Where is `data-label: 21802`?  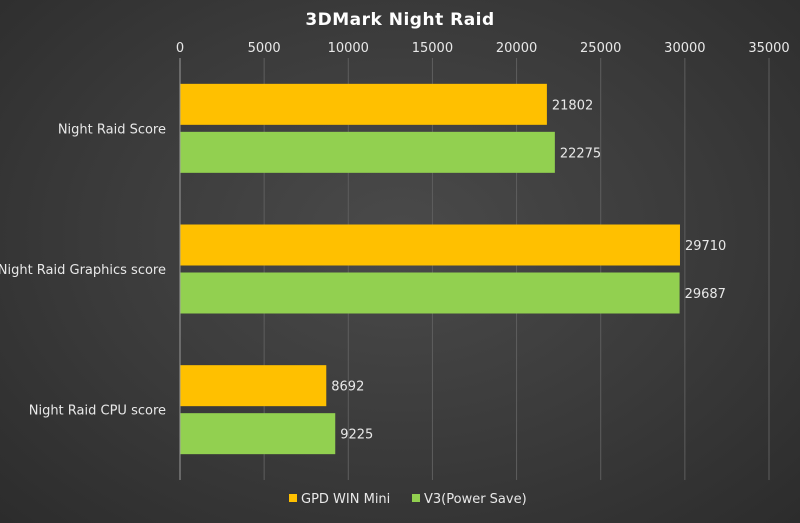 data-label: 21802 is located at coordinates (572, 105).